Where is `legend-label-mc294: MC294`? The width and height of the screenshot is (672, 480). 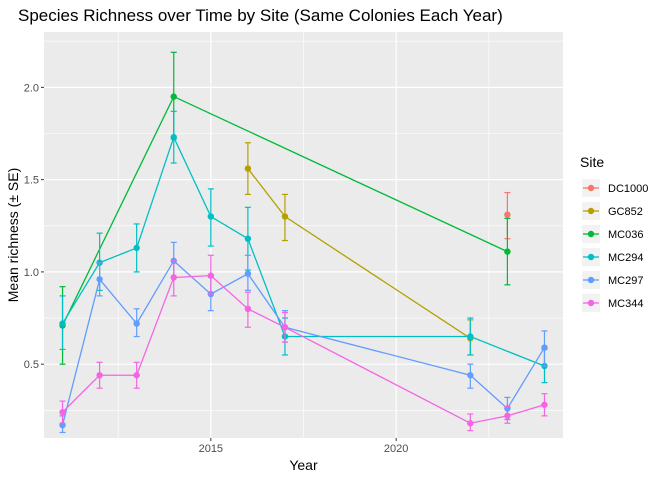 legend-label-mc294: MC294 is located at coordinates (625, 258).